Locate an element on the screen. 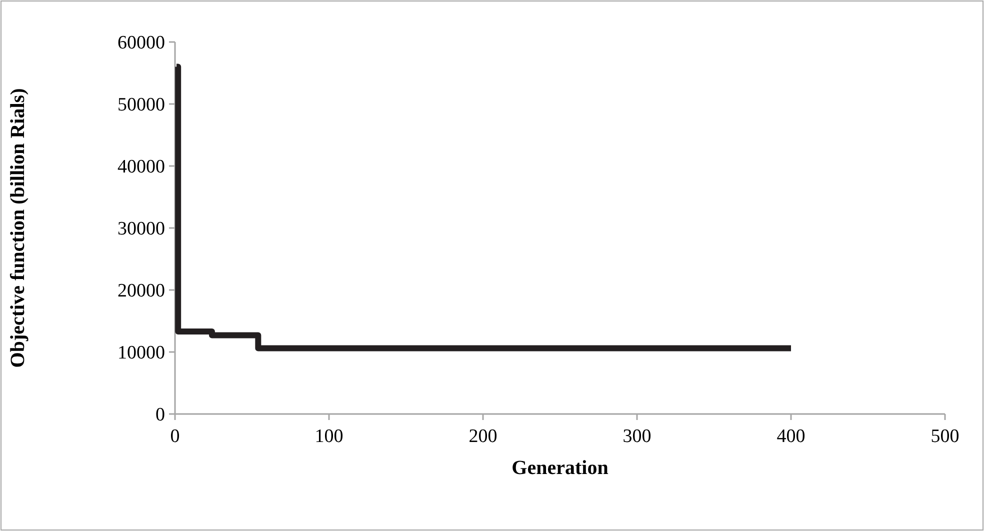 This screenshot has height=531, width=984. x-axis-title: Generation is located at coordinates (560, 468).